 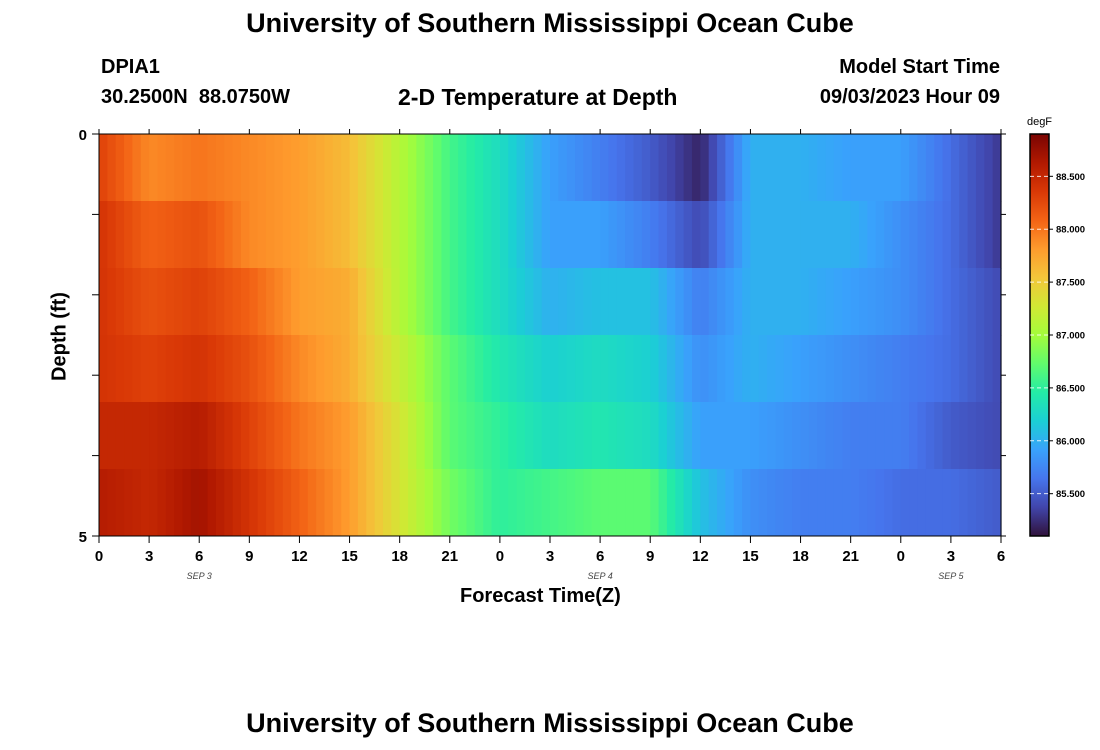 What do you see at coordinates (800, 556) in the screenshot?
I see `x-tick-label: 18` at bounding box center [800, 556].